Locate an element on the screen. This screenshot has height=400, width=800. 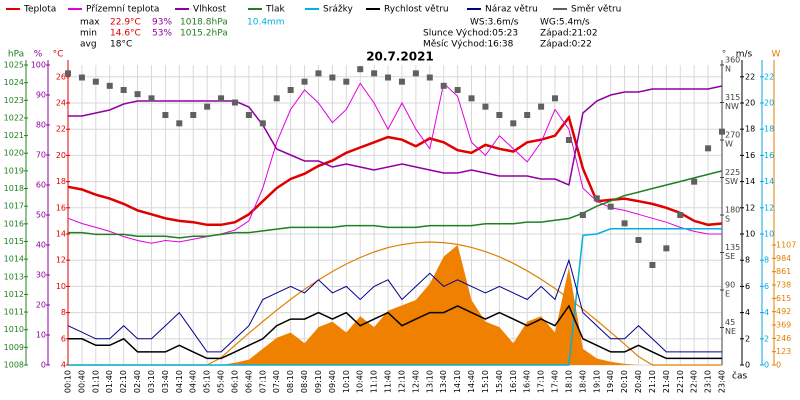
x-tick-label: 08:40 is located at coordinates (304, 381).